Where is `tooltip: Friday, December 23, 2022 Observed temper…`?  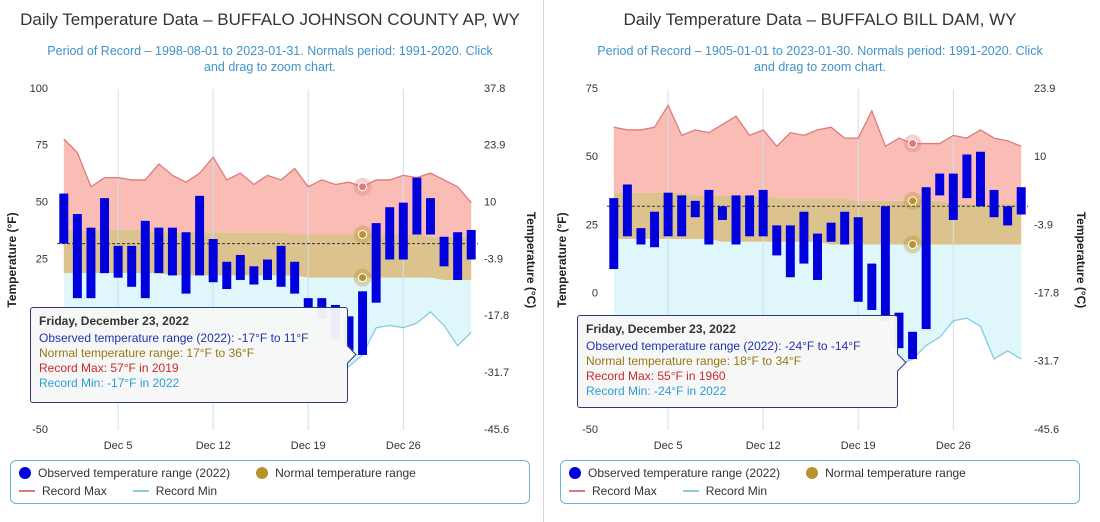 tooltip: Friday, December 23, 2022 Observed temper… is located at coordinates (742, 361).